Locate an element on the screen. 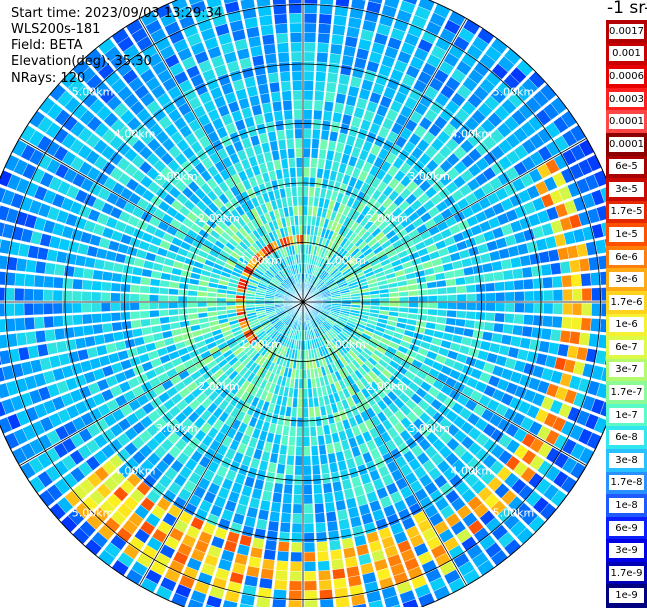 The image size is (647, 608). ring-label: 1.00km is located at coordinates (345, 260).